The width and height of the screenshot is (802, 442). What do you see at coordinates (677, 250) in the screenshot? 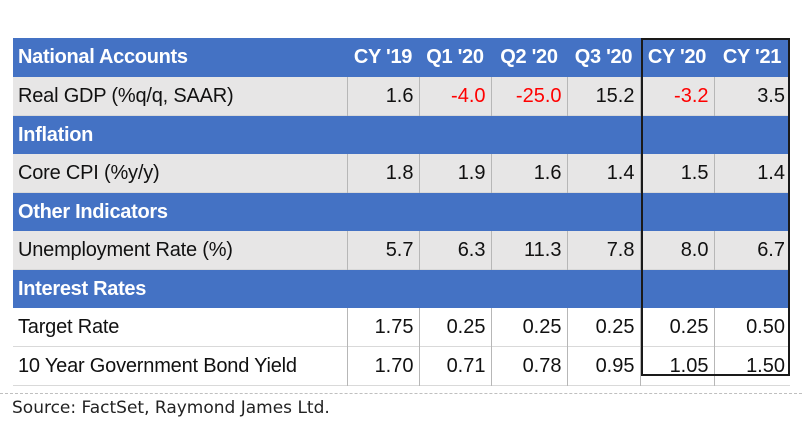
I see `table-cell: 8.0` at bounding box center [677, 250].